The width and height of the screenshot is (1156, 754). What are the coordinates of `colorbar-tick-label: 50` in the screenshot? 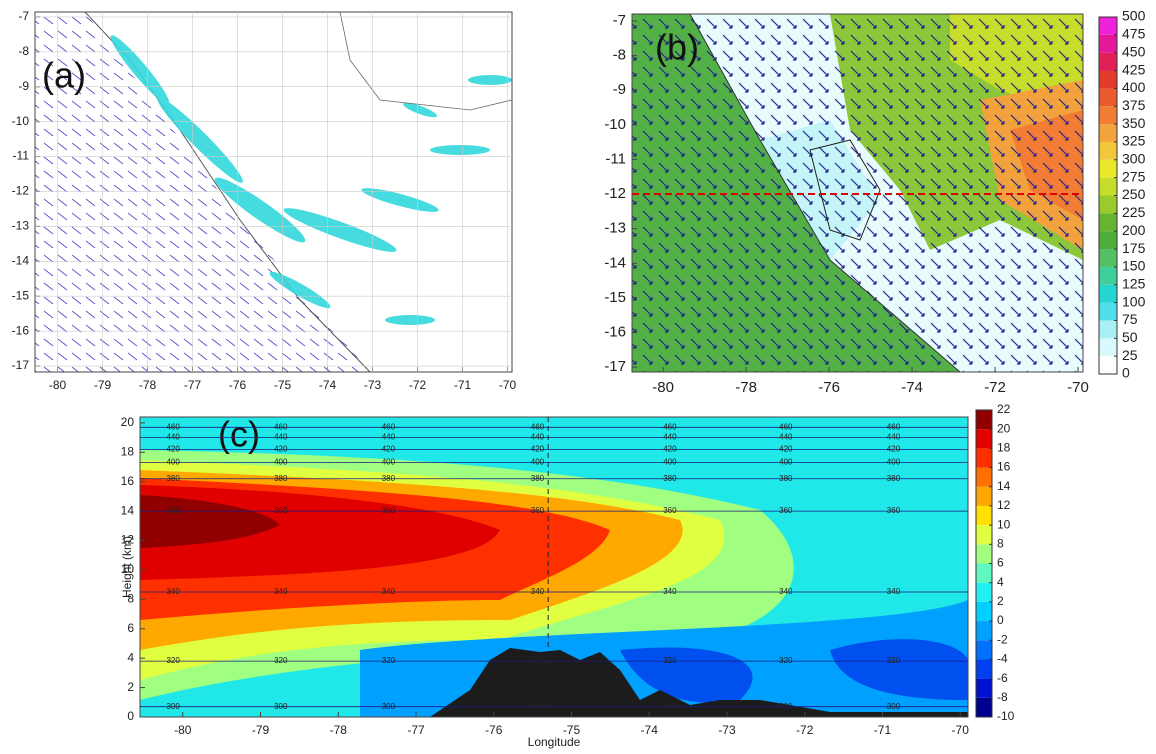 It's located at (1130, 337).